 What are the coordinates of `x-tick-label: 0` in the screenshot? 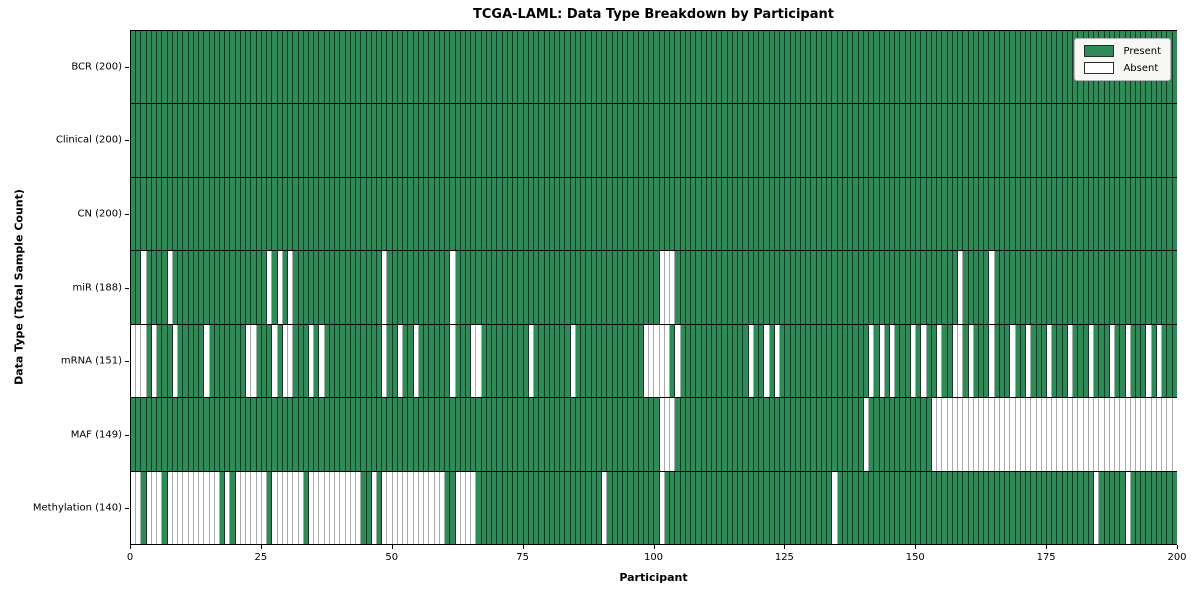 It's located at (130, 557).